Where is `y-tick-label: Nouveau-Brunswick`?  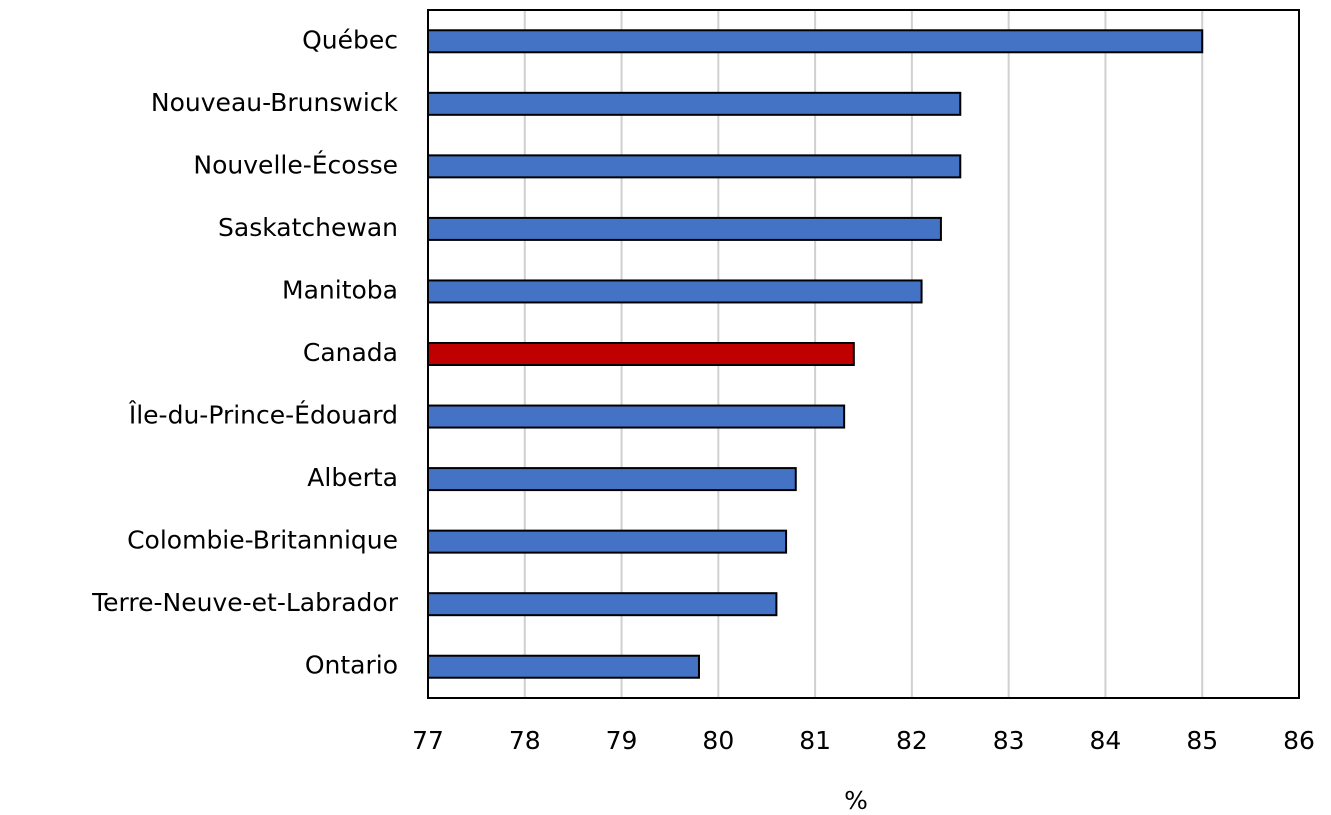
y-tick-label: Nouveau-Brunswick is located at coordinates (275, 102).